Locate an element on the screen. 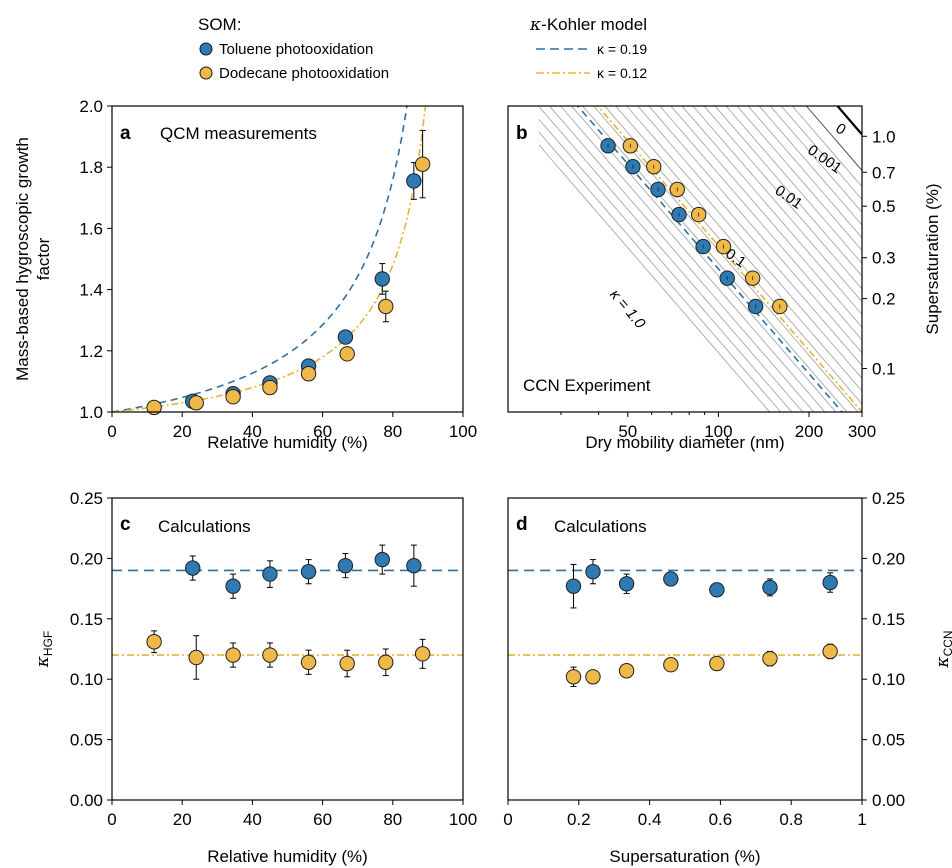 This screenshot has height=868, width=952. panel-c-ytick-label: 0.15 is located at coordinates (86, 619).